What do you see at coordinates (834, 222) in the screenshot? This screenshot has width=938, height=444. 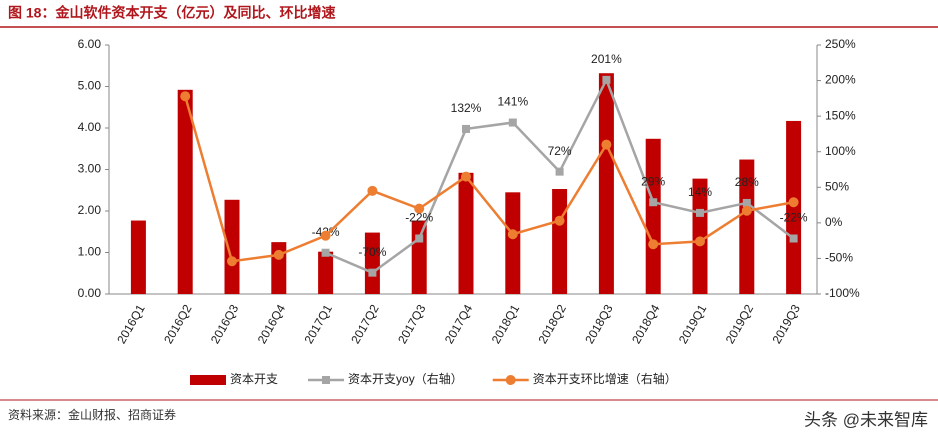 I see `y2-tick-label: 0%` at bounding box center [834, 222].